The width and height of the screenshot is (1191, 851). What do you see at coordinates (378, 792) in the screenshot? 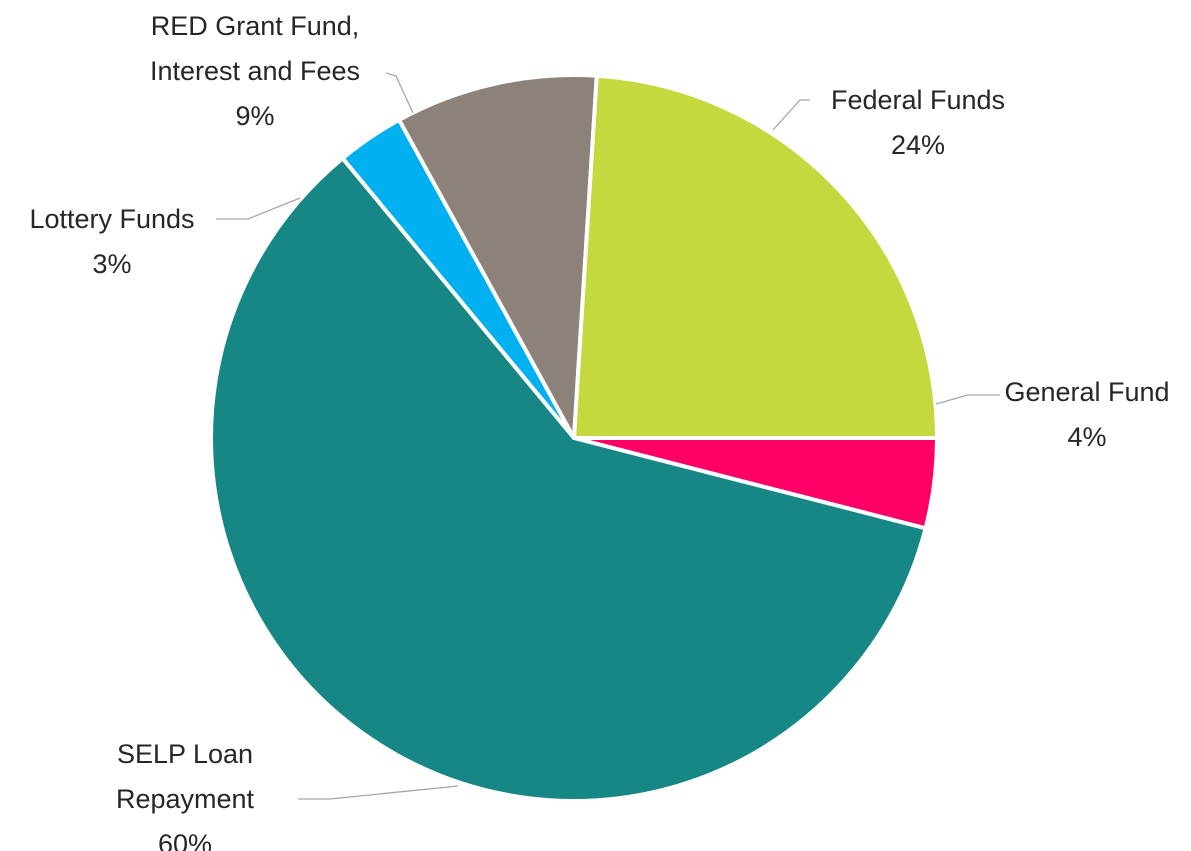
I see `leader-line-selp-loan-repayment` at bounding box center [378, 792].